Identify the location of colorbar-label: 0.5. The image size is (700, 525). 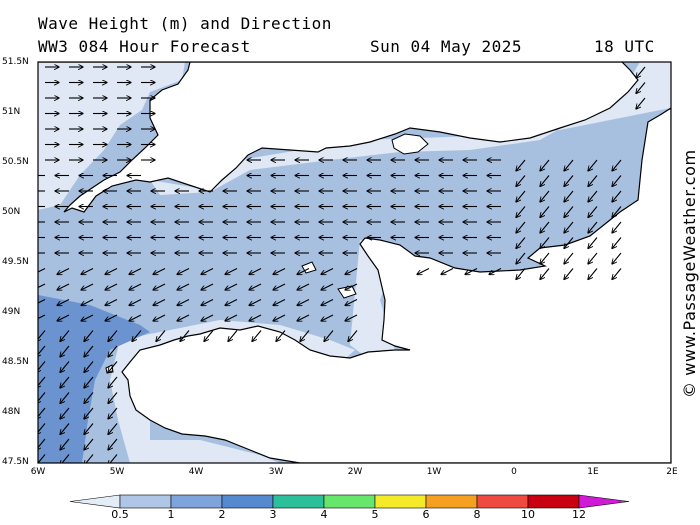
(120, 514).